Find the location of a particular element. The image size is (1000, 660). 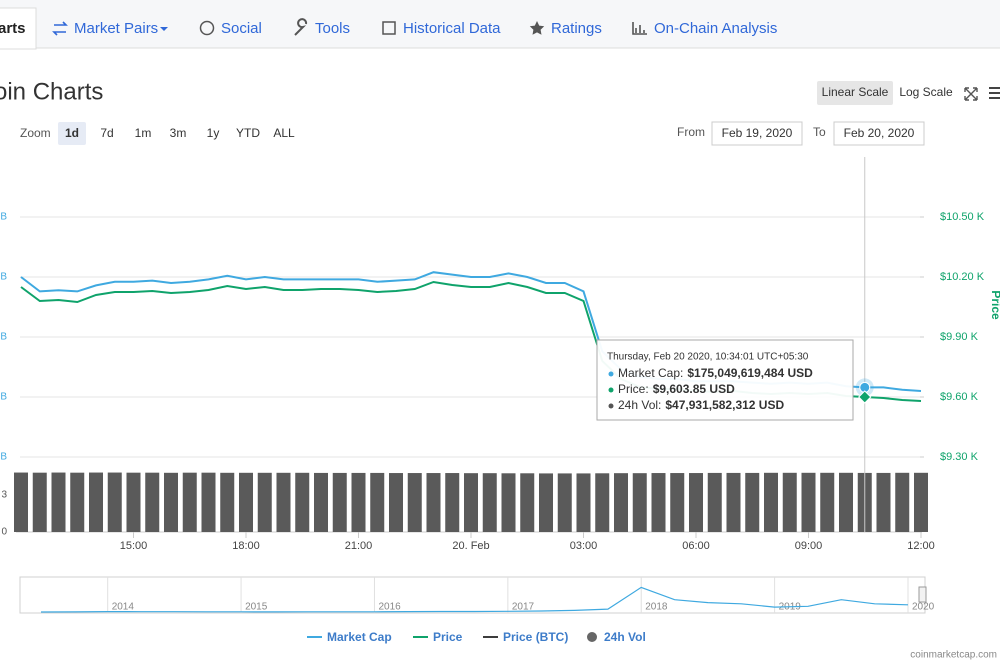

to-date: Feb 20, 2020 is located at coordinates (879, 133).